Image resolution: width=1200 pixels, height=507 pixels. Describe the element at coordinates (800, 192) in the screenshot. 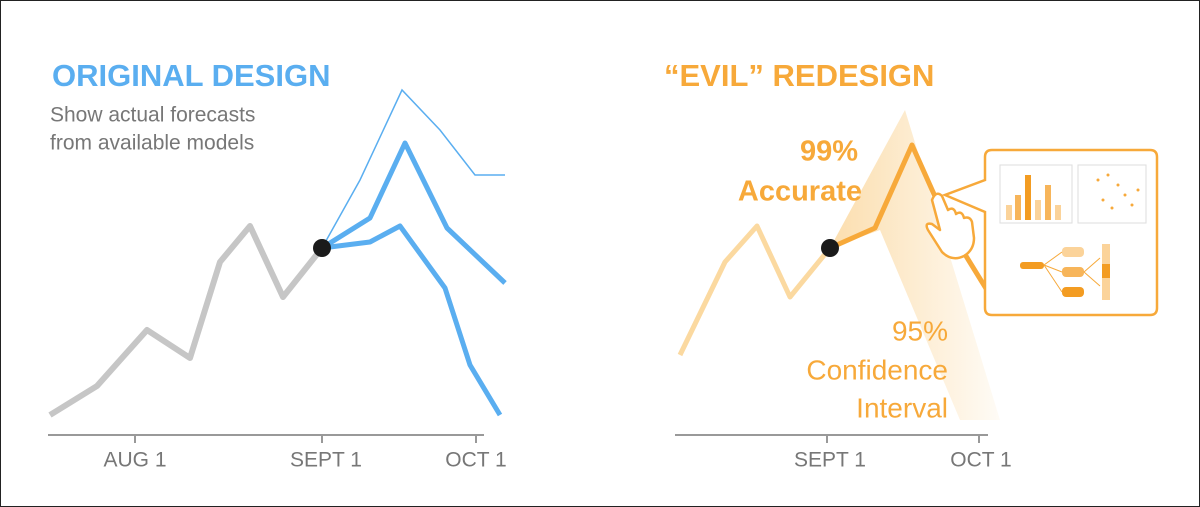

I see `accuracy-text: Accurate` at that location.